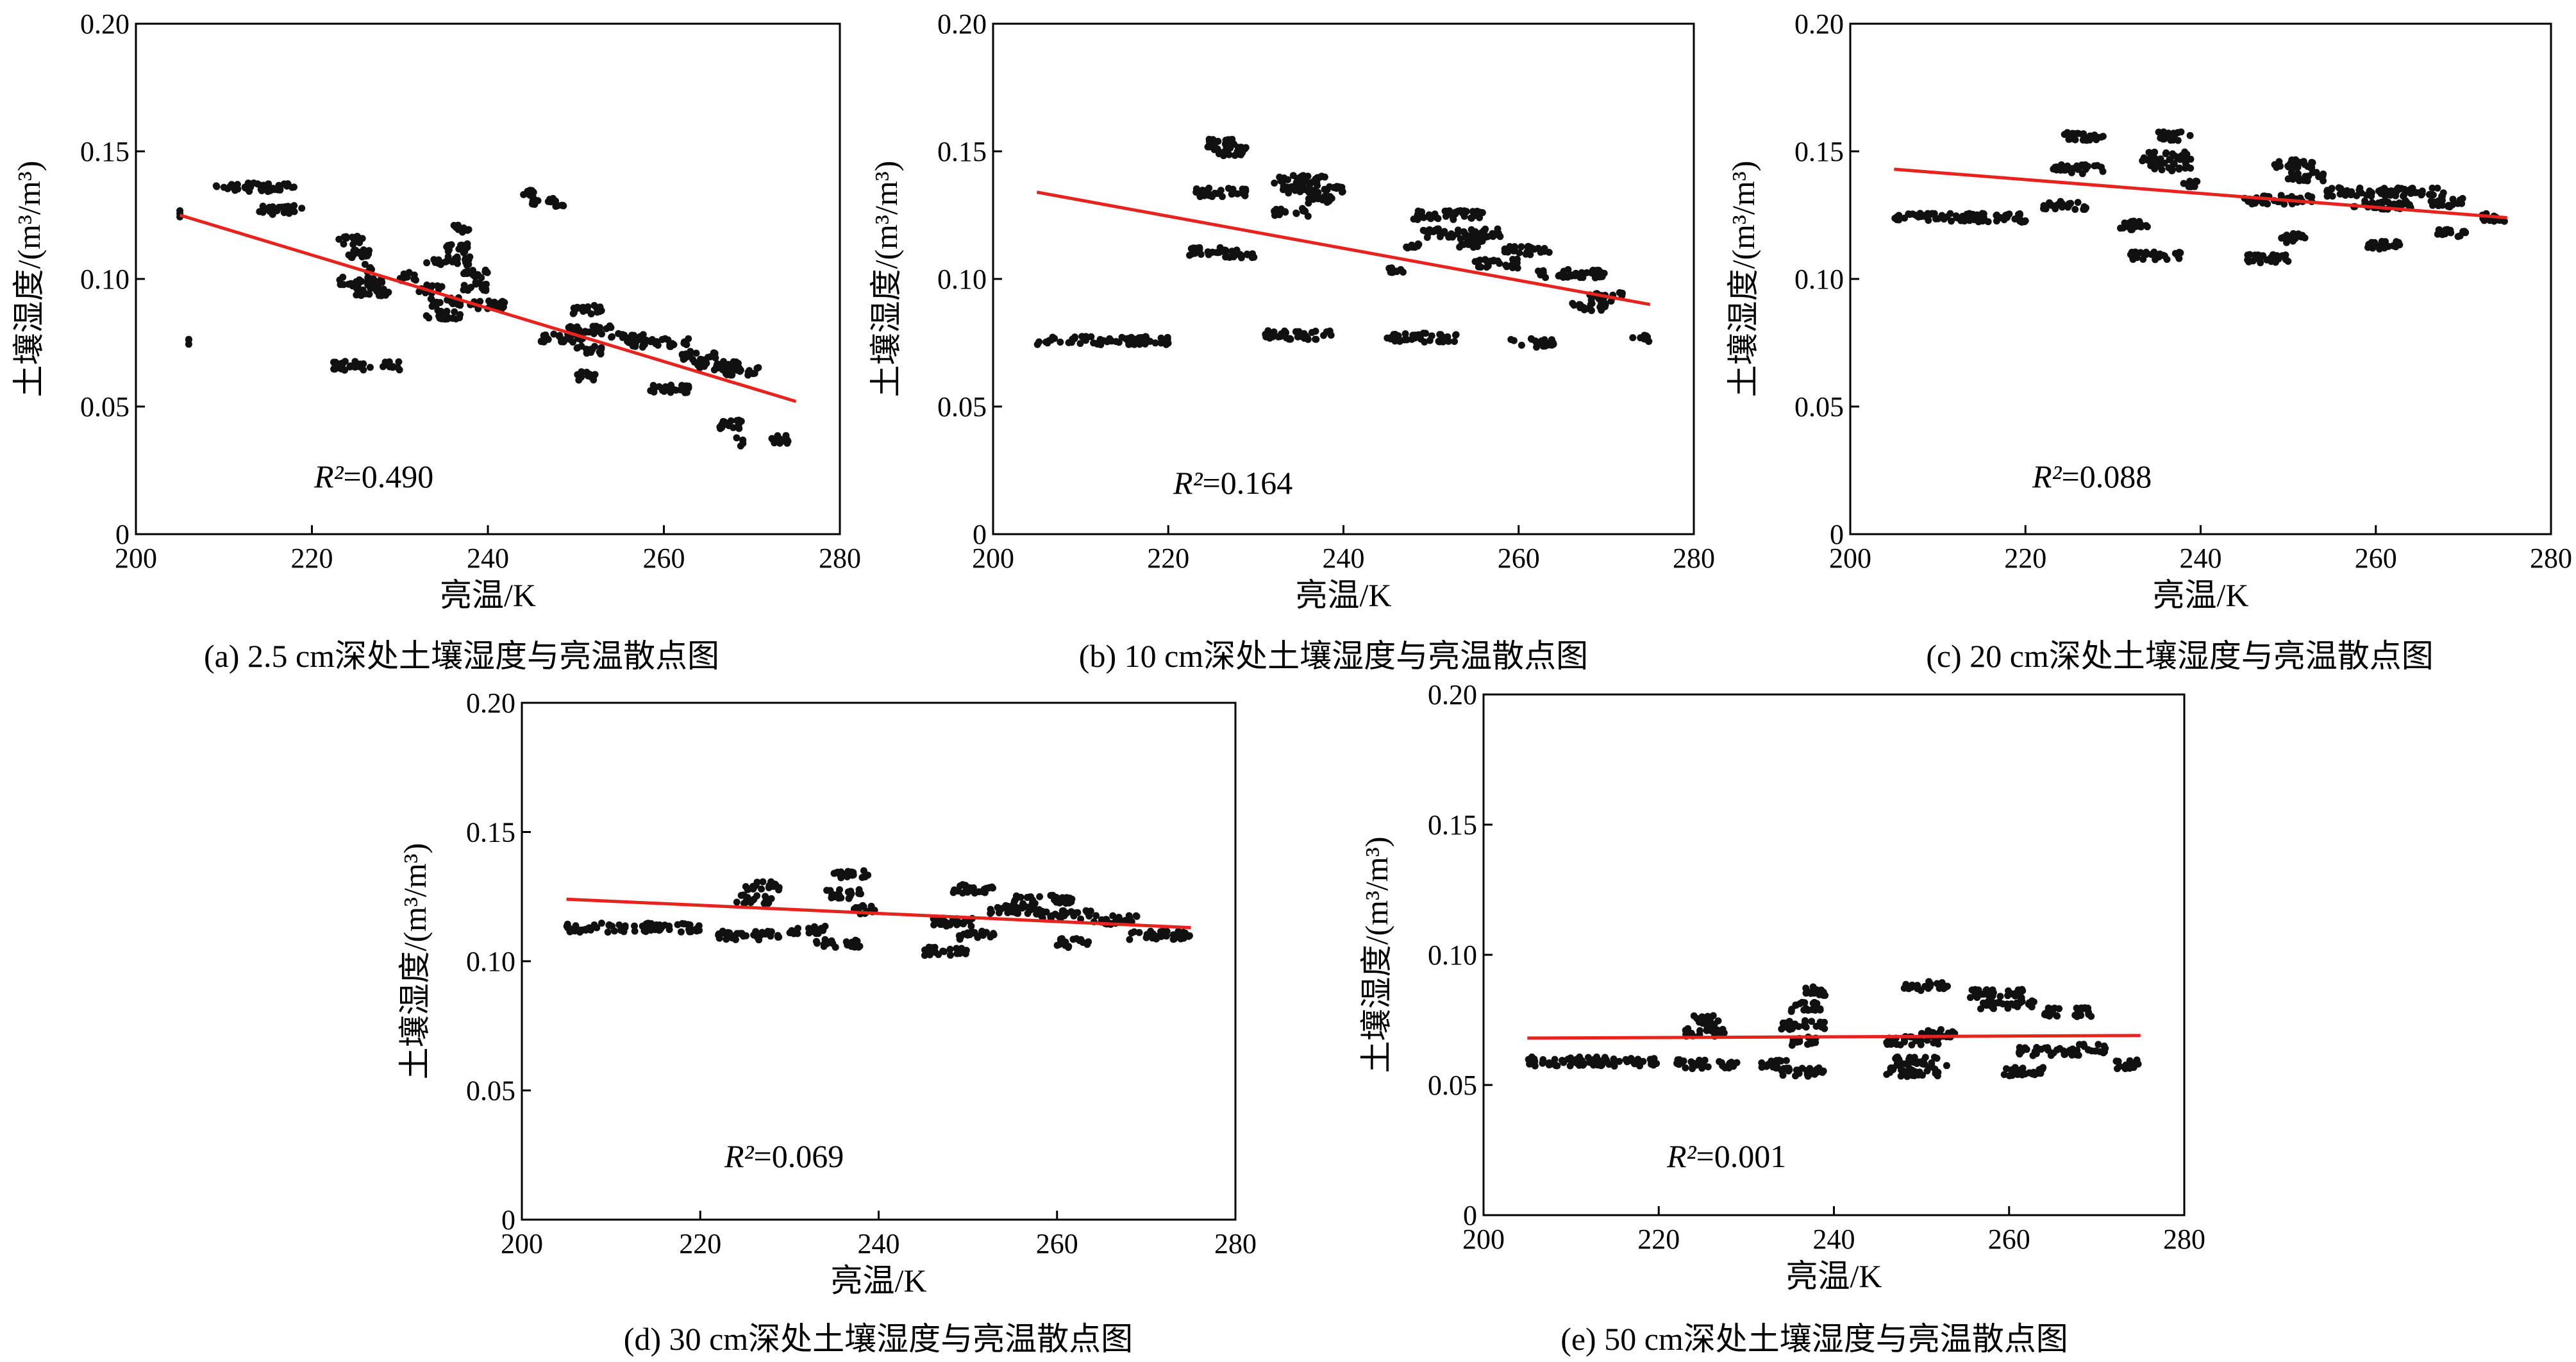 The width and height of the screenshot is (2576, 1362). Describe the element at coordinates (1333, 656) in the screenshot. I see `panel-caption: (b) 10 cm深处土壤湿度与亮温散点图` at that location.